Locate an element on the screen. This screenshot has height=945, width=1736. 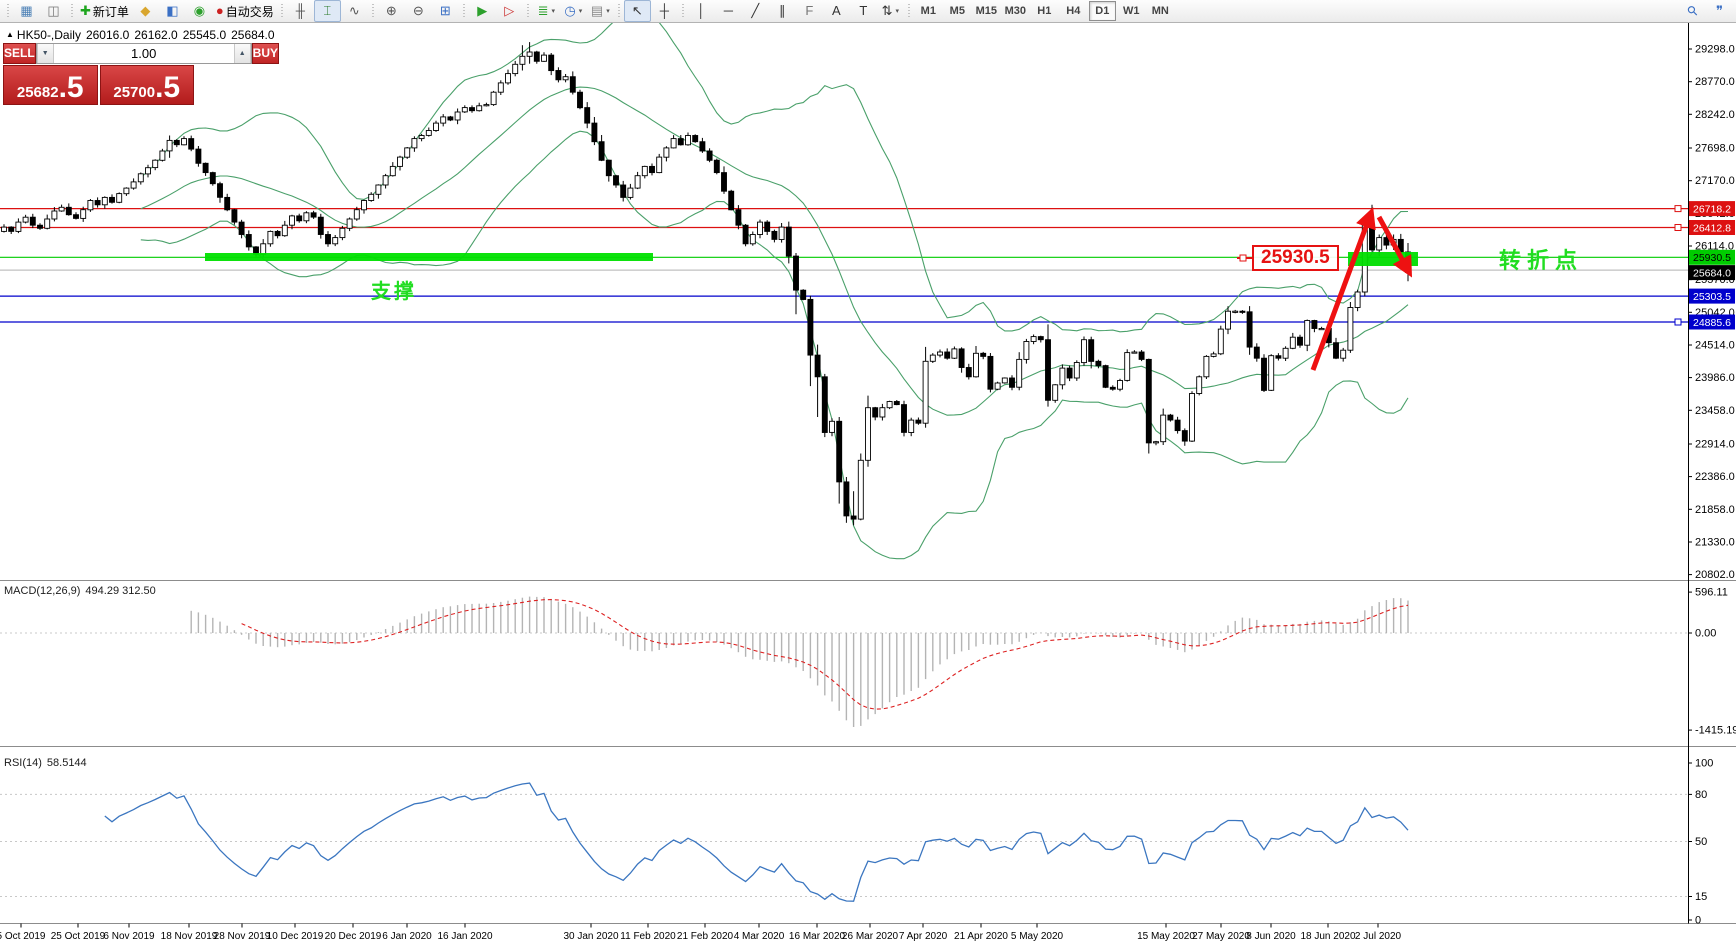
zoom-out-button: ⊖ is located at coordinates (418, 11).